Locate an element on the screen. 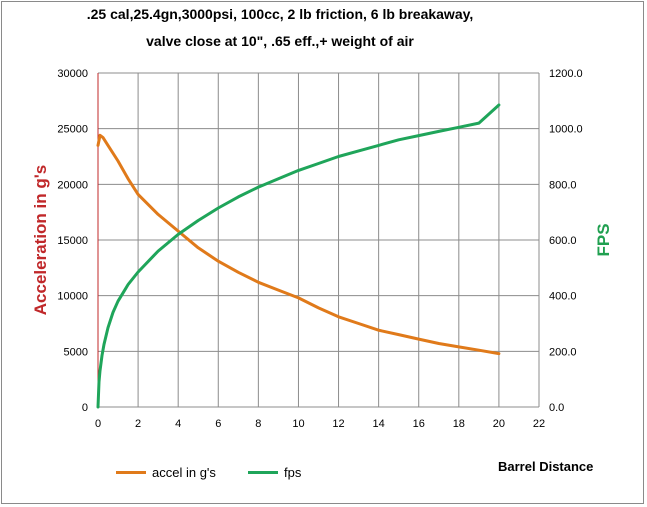 The image size is (647, 507). y-right-tick-label: 1200.0 is located at coordinates (566, 74).